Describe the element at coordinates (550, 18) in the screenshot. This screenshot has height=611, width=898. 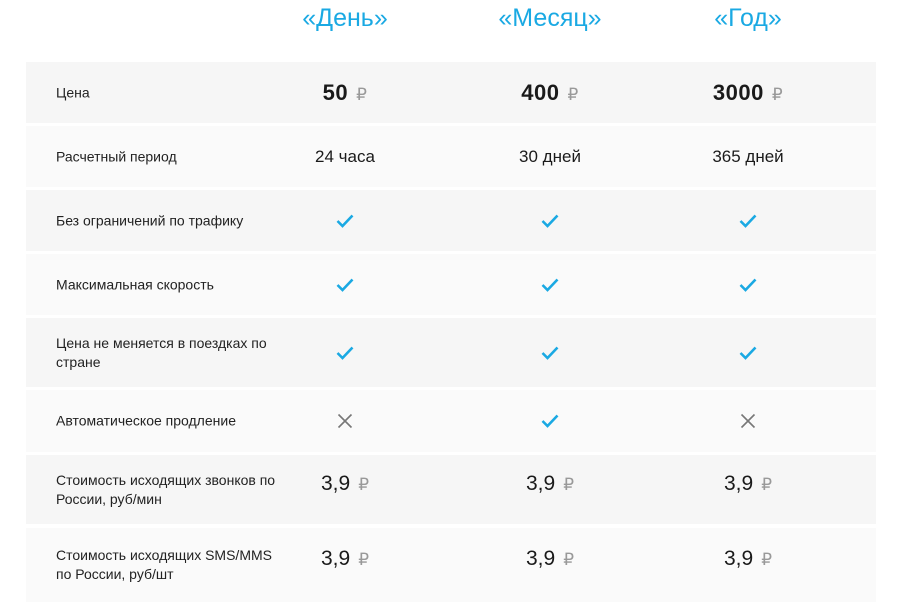
I see `plan-header-month: «Месяц»` at that location.